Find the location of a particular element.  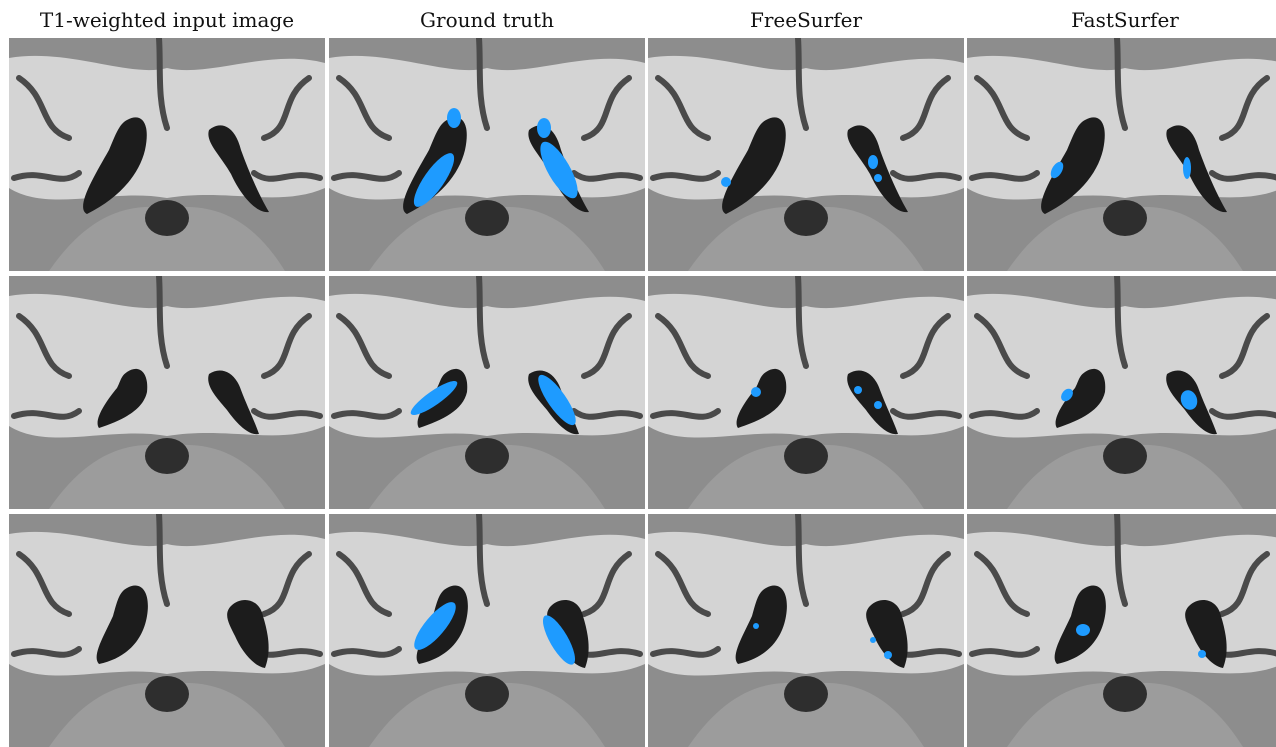

mri-panel-r0-c0 is located at coordinates (167, 154).